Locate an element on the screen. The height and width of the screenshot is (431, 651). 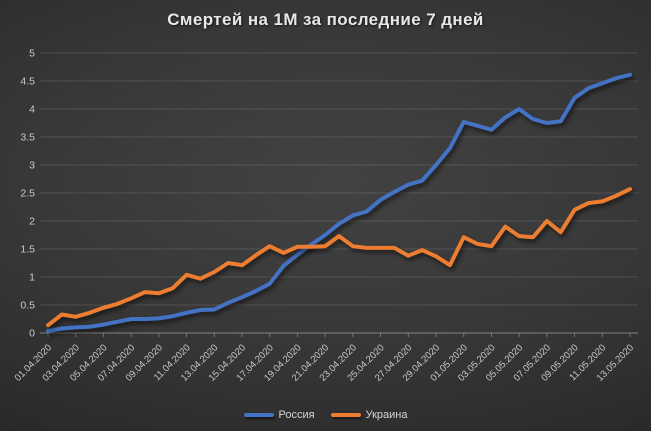
legend-item-ukraine: Украина is located at coordinates (369, 415).